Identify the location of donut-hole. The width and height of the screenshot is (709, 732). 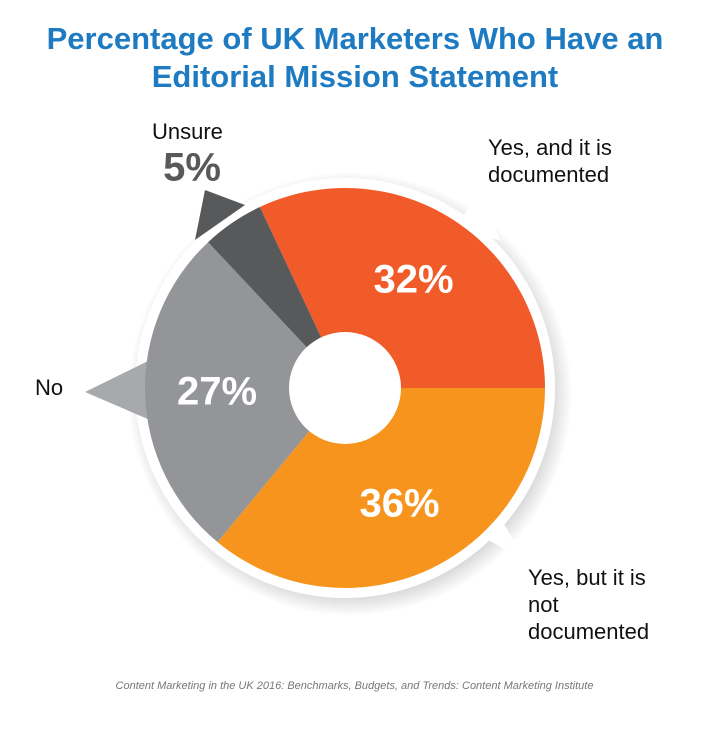
(345, 388).